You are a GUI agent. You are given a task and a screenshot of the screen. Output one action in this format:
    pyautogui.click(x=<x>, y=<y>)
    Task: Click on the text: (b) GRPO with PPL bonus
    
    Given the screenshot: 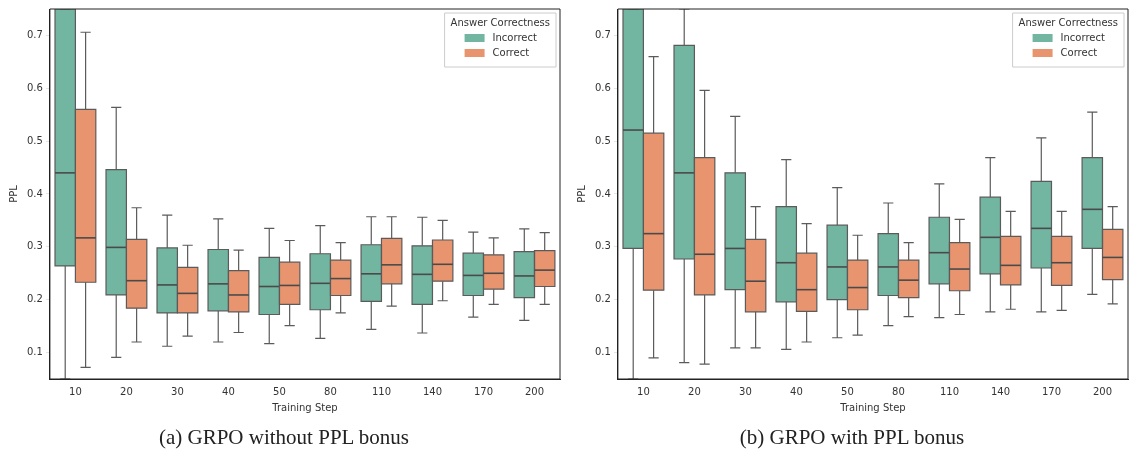 What is the action you would take?
    pyautogui.click(x=852, y=437)
    